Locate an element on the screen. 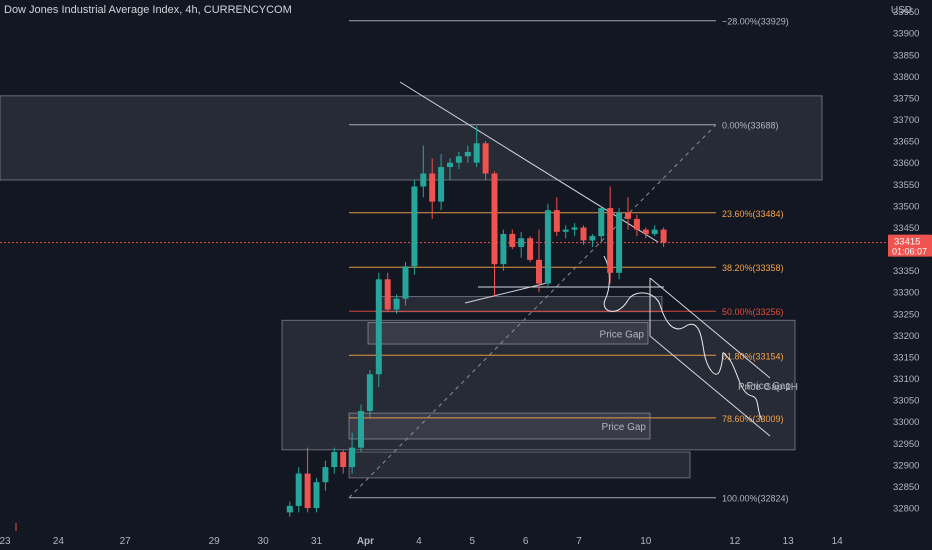  trend-line is located at coordinates (529, 162).